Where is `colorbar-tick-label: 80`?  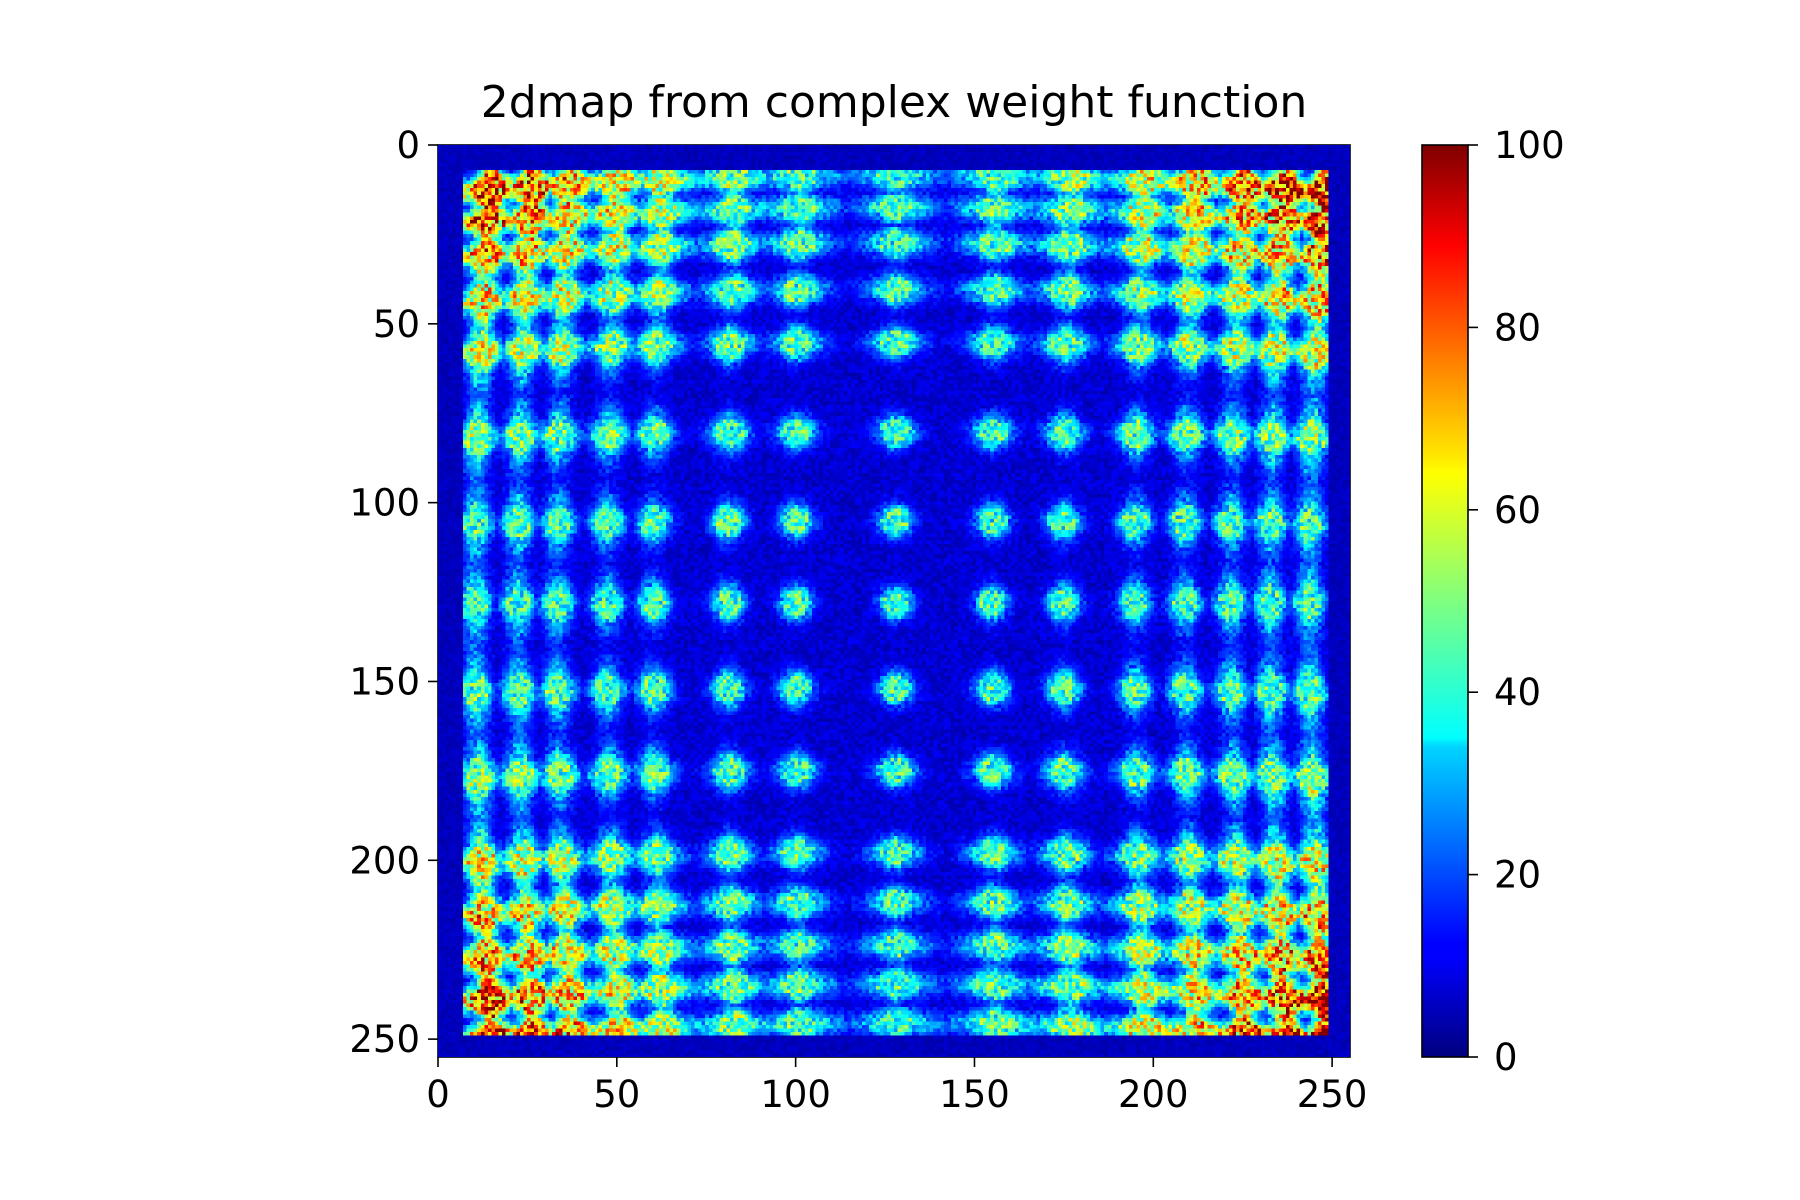 colorbar-tick-label: 80 is located at coordinates (1517, 327).